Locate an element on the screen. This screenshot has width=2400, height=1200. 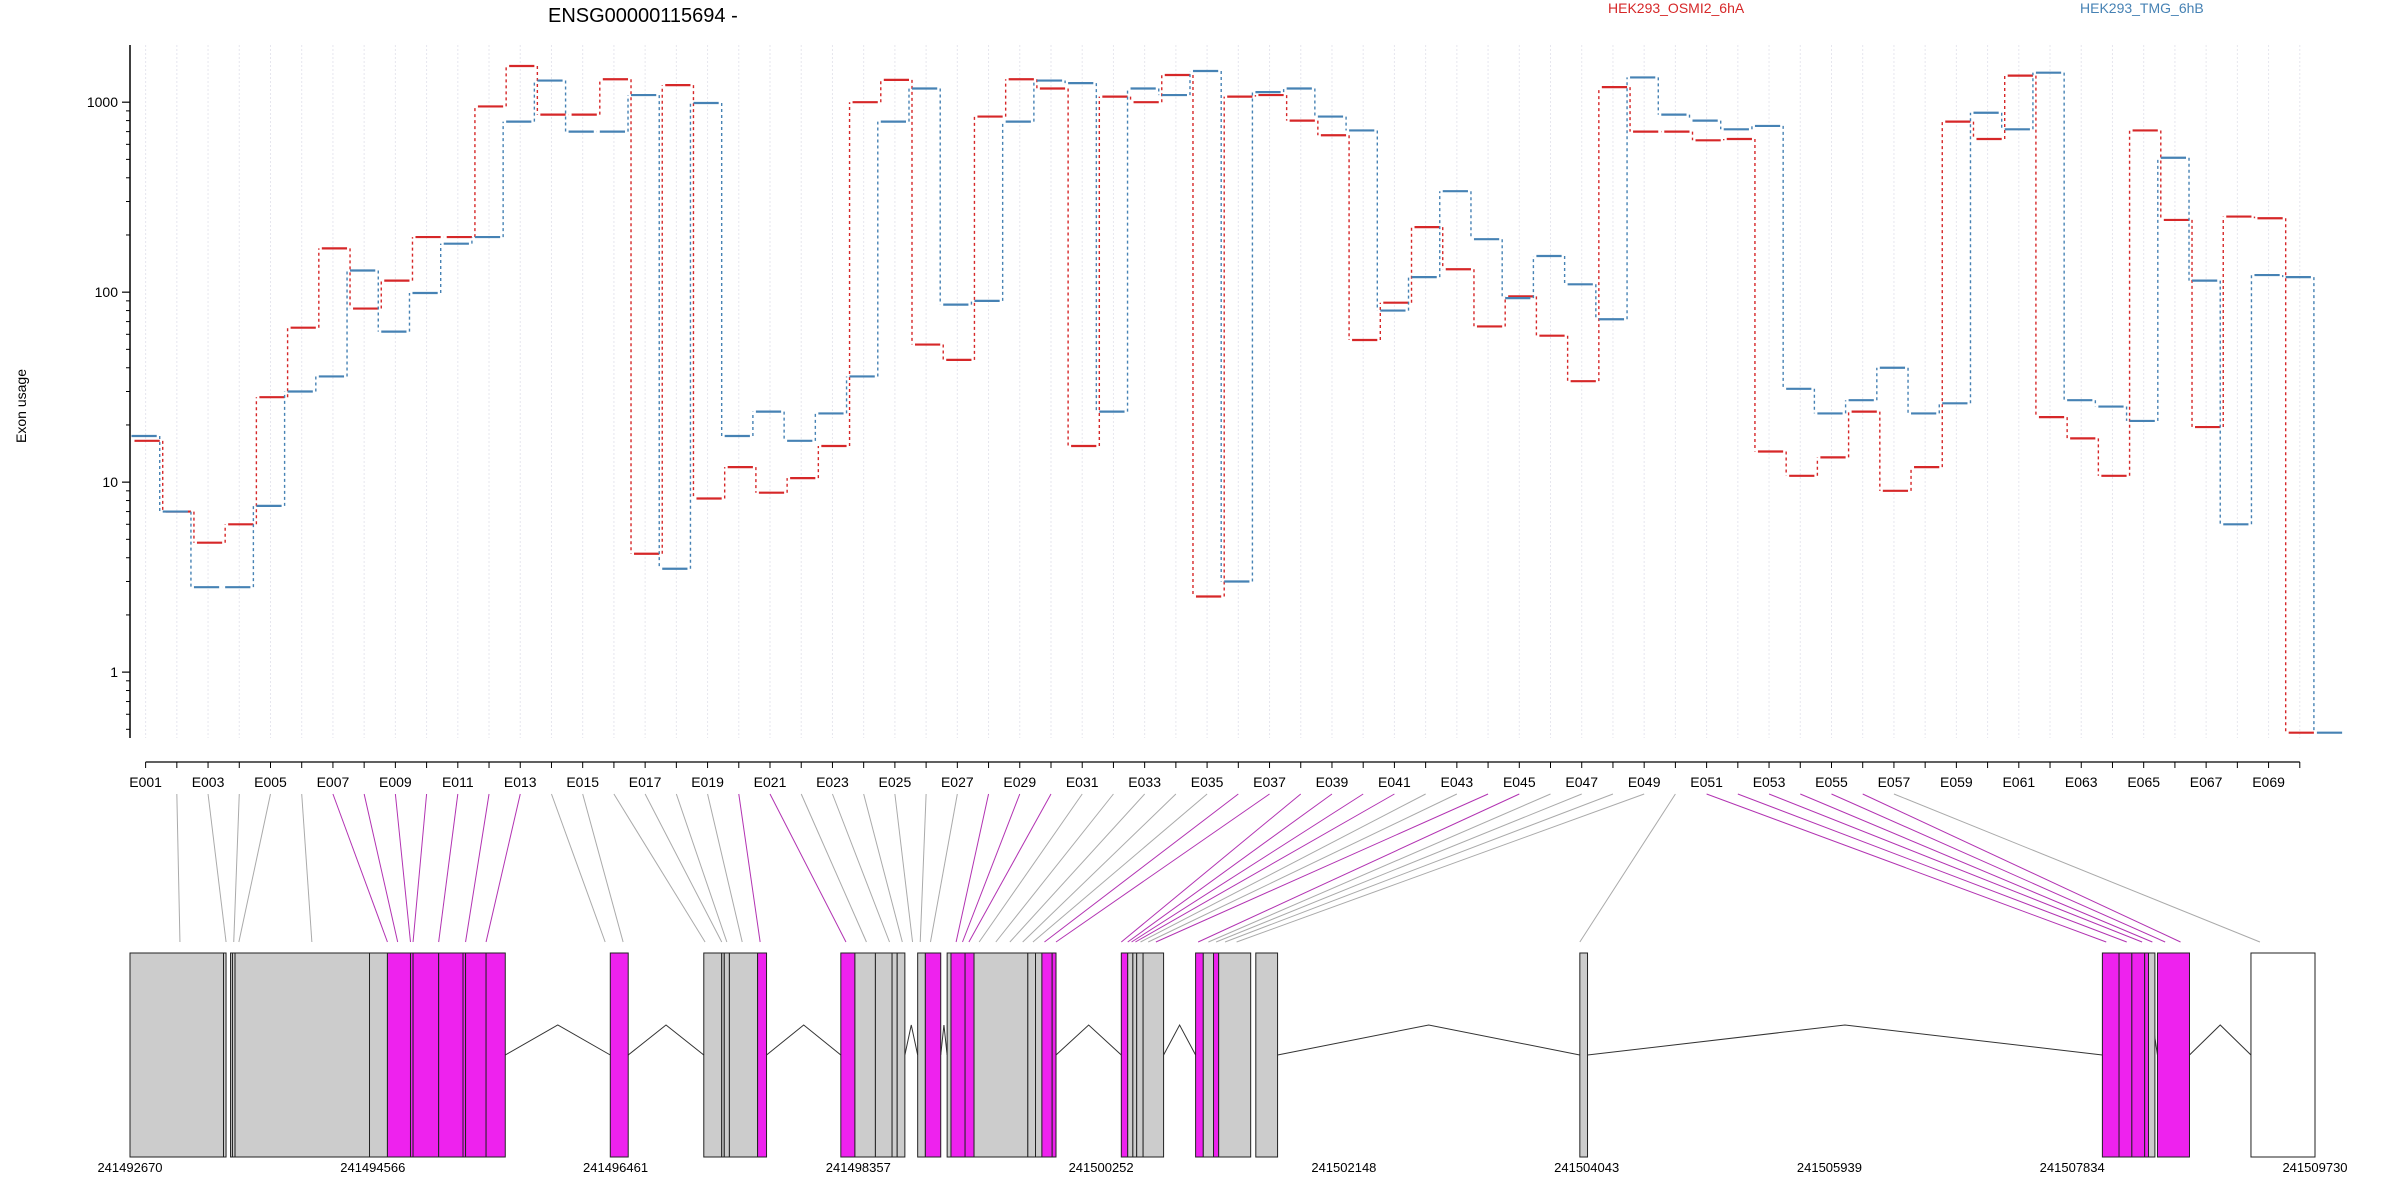
exon-tick-label: E049 is located at coordinates (1644, 782).